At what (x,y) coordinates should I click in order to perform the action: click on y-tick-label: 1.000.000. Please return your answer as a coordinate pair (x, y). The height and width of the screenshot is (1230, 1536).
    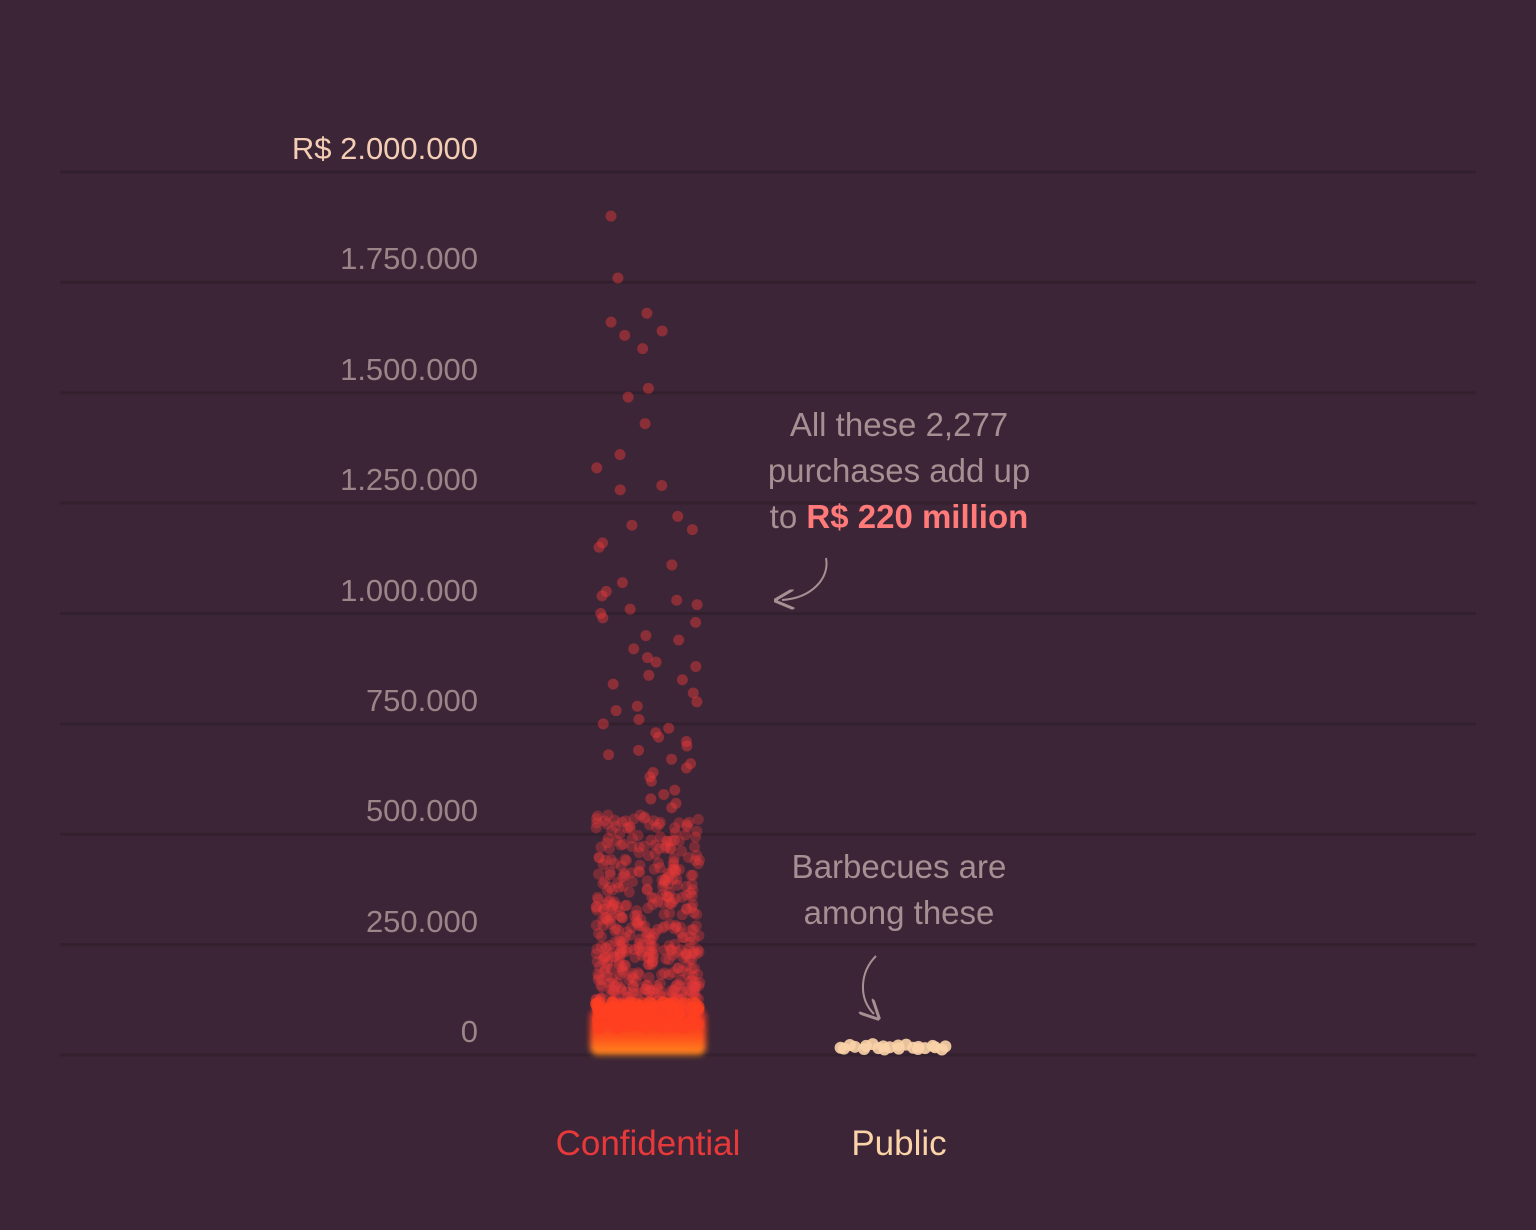
    Looking at the image, I should click on (409, 590).